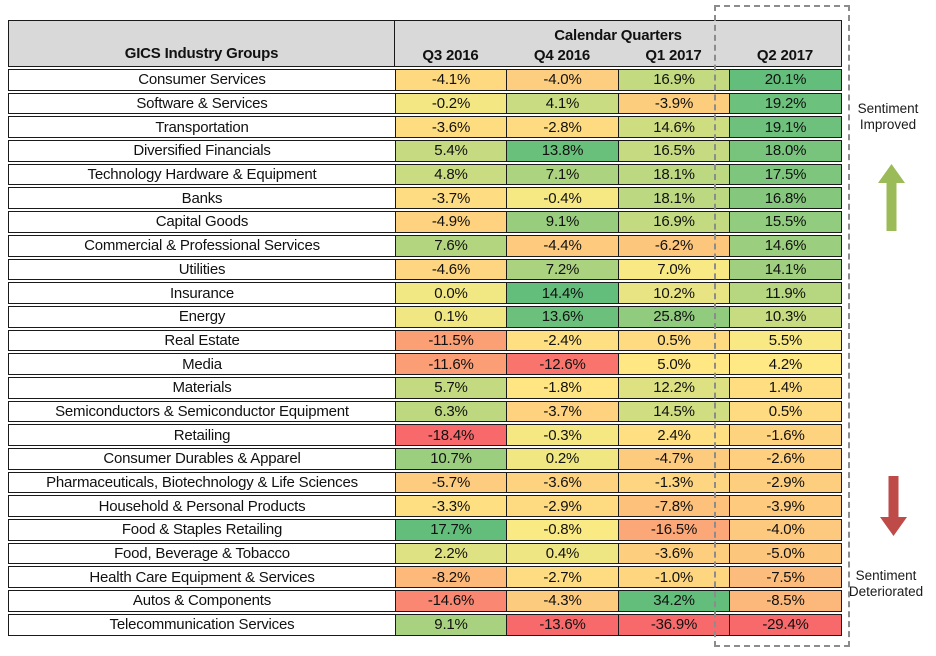  I want to click on value-cell: -2.6%, so click(785, 459).